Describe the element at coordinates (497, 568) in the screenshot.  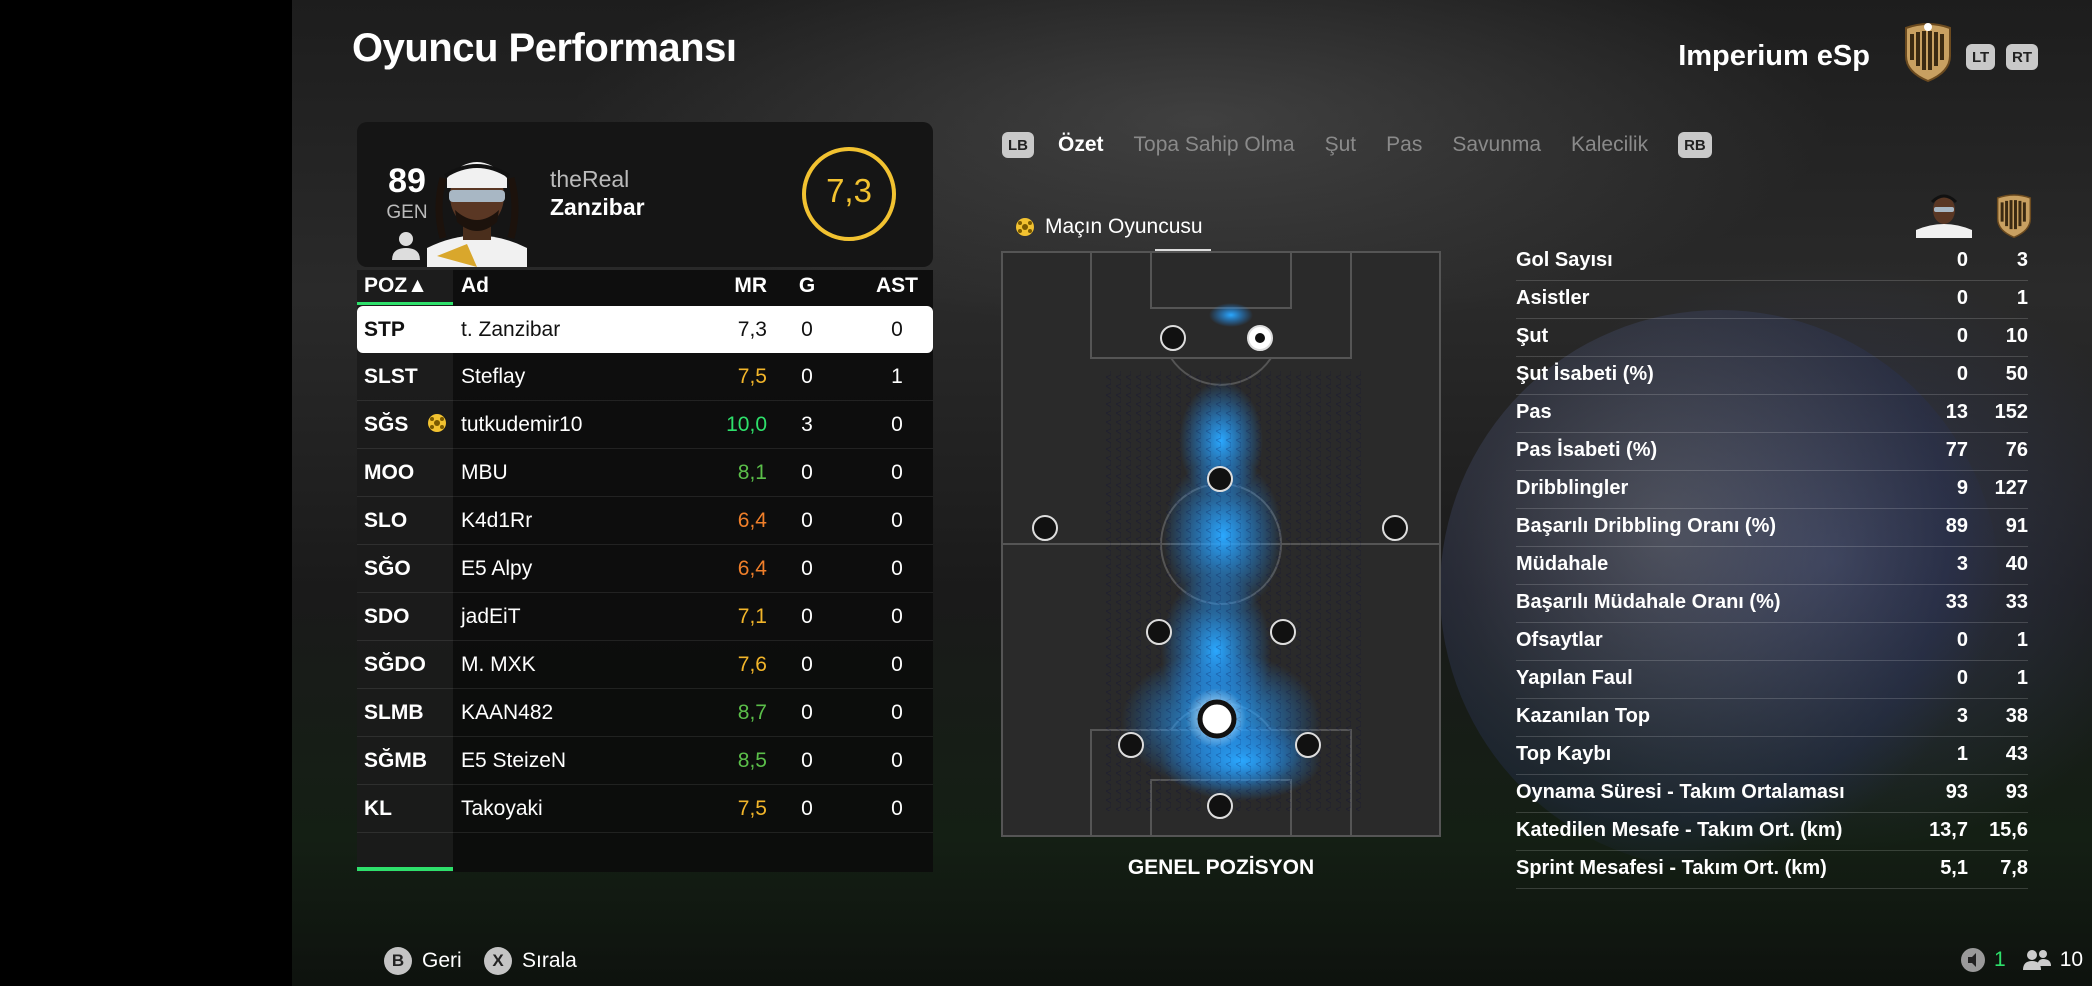
I see `row-player-name: E5 Alpy` at that location.